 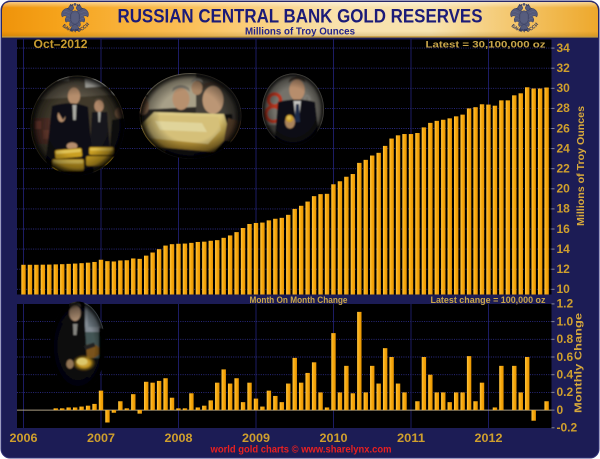 What do you see at coordinates (564, 68) in the screenshot?
I see `svg-text: 32` at bounding box center [564, 68].